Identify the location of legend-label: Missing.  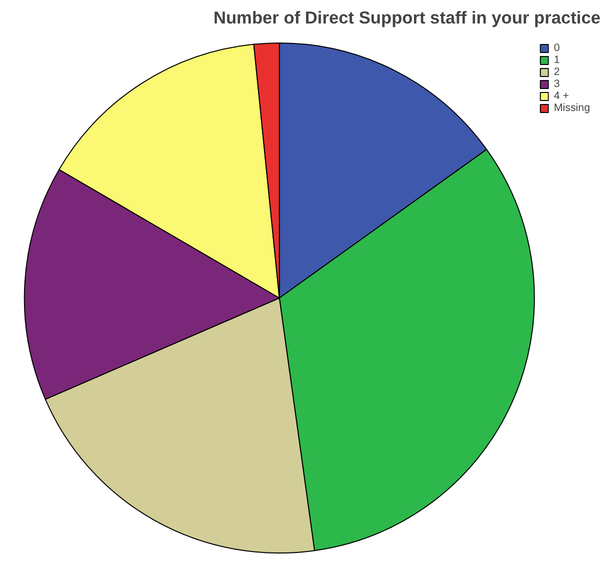
(572, 108).